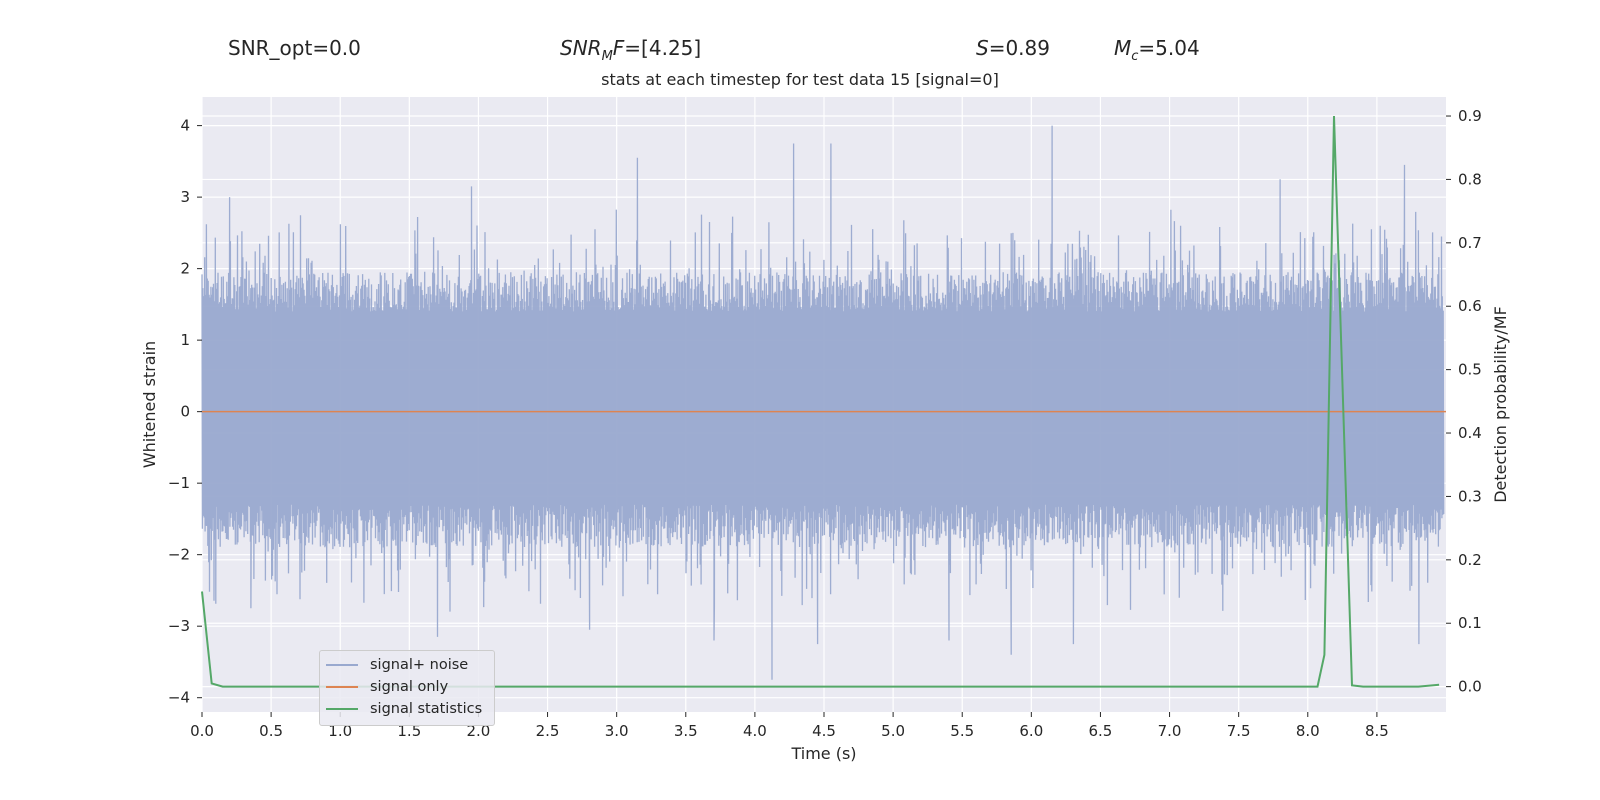  Describe the element at coordinates (755, 731) in the screenshot. I see `x-tick-label: 4.0` at that location.